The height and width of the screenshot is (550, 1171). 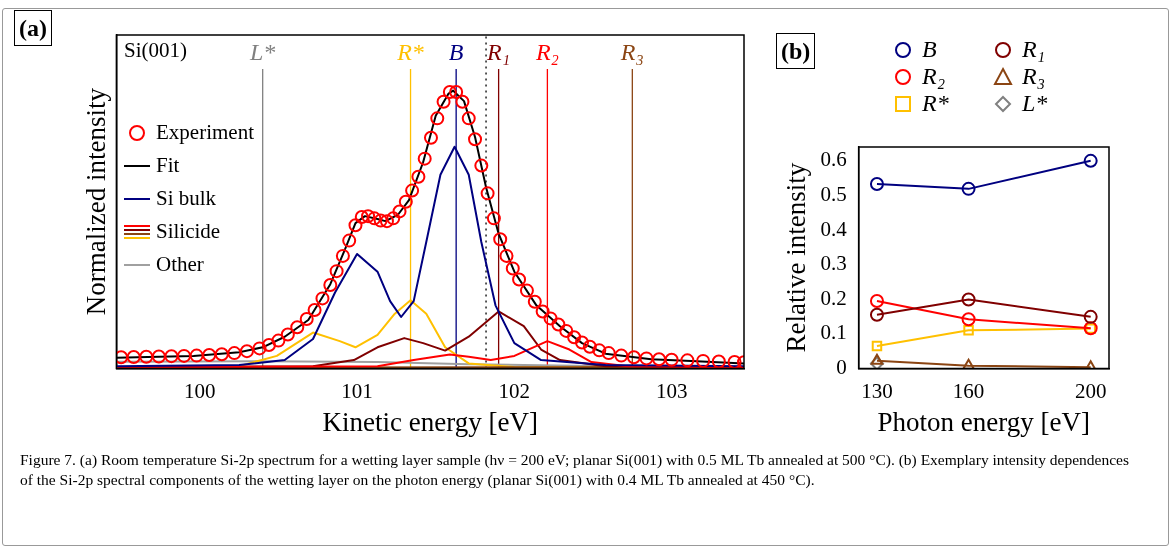 I want to click on x-tick-label: 103, so click(x=671, y=390).